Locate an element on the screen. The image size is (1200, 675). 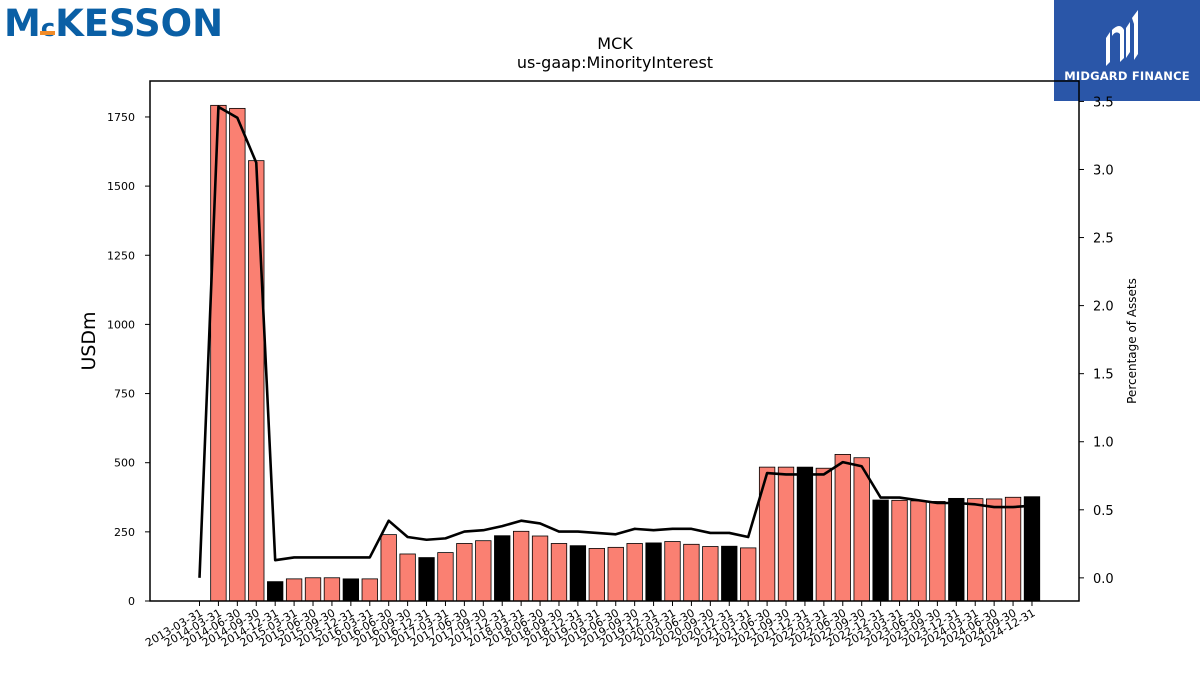
y-tick-label: 500 is located at coordinates (124, 463).